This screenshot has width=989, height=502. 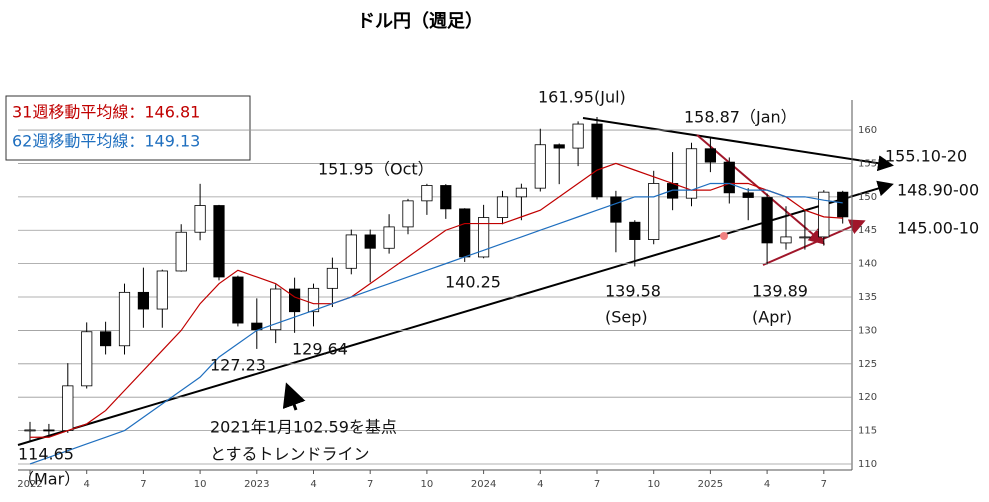 What do you see at coordinates (49, 479) in the screenshot?
I see `annotation: （Mar）` at bounding box center [49, 479].